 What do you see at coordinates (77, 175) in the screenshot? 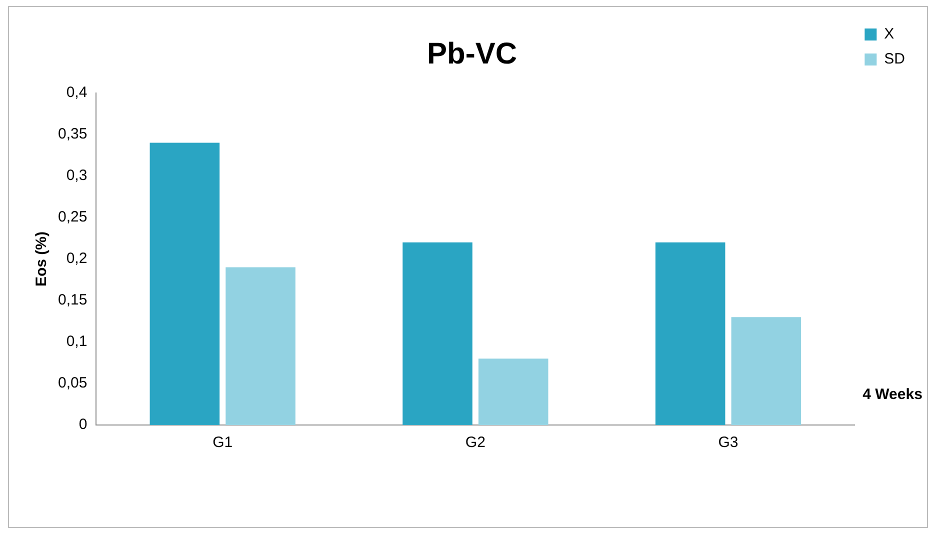
I see `y-tick-label: 0,3` at bounding box center [77, 175].